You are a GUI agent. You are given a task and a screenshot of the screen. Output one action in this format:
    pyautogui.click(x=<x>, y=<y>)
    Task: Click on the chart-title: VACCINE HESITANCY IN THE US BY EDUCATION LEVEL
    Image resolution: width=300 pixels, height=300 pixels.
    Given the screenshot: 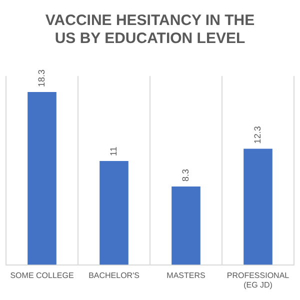 What is the action you would take?
    pyautogui.click(x=150, y=30)
    